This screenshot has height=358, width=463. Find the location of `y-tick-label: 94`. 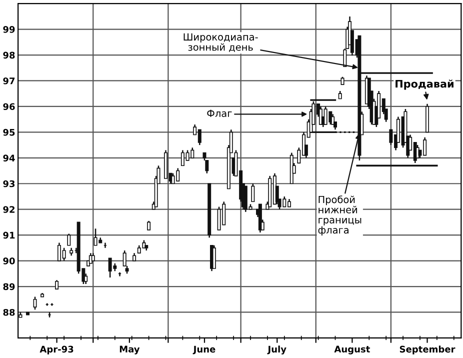

y-tick-label: 94 is located at coordinates (9, 158).